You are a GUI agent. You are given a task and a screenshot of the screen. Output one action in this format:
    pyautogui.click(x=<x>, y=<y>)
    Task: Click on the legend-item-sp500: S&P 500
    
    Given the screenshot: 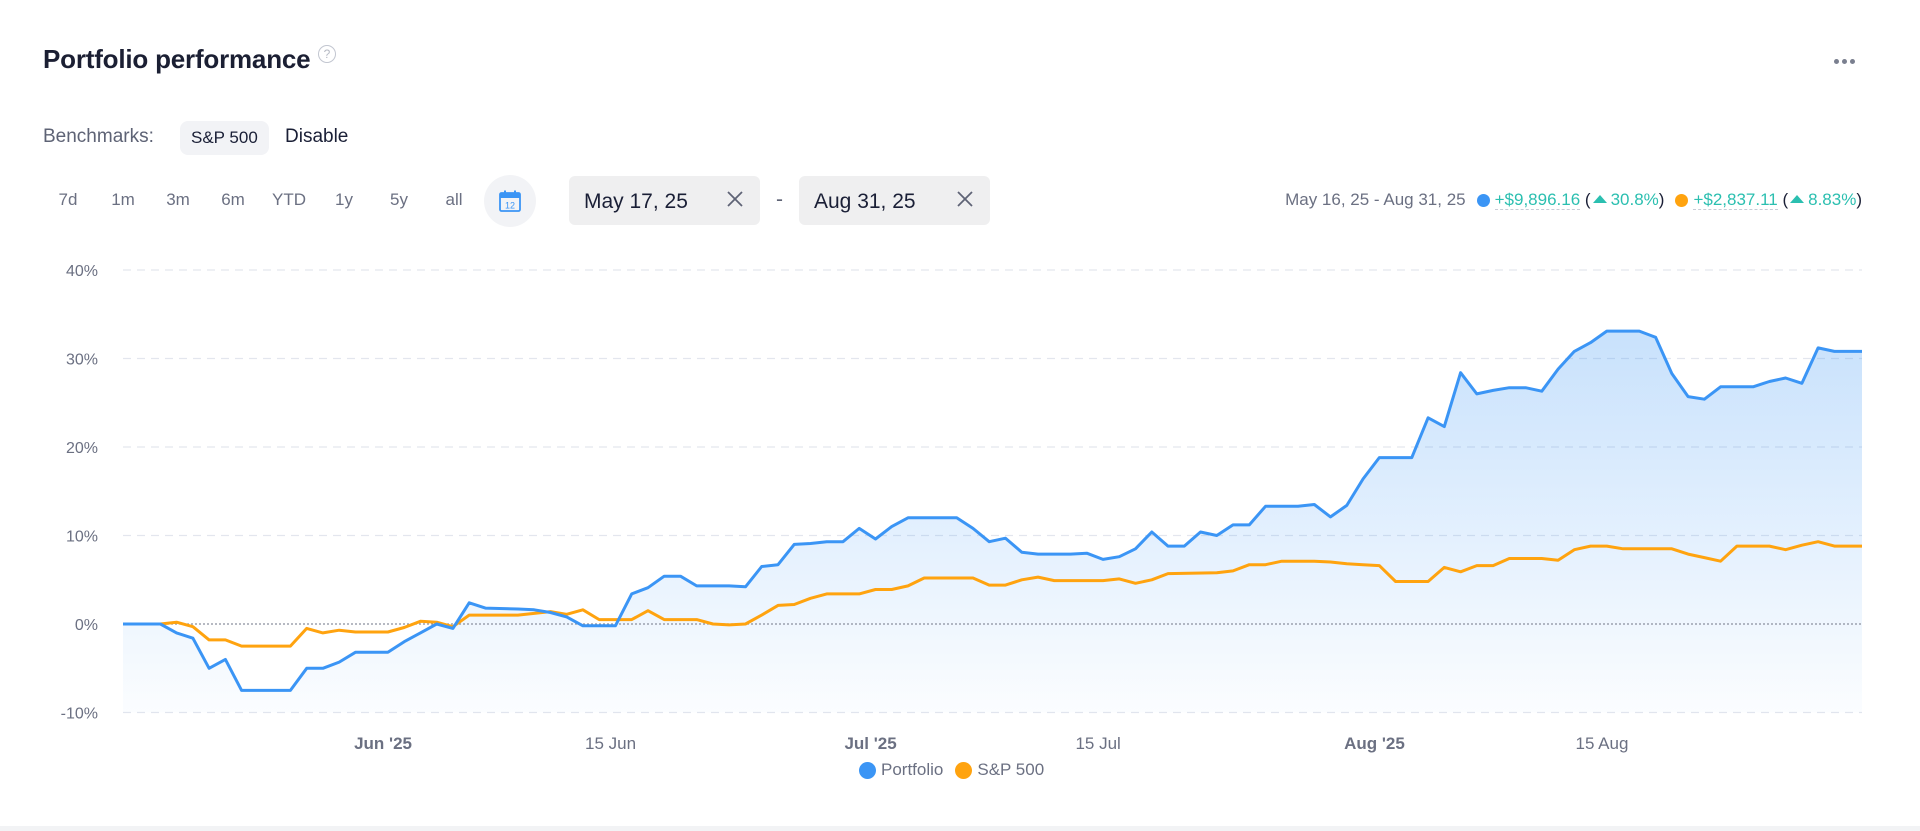 What is the action you would take?
    pyautogui.click(x=999, y=770)
    